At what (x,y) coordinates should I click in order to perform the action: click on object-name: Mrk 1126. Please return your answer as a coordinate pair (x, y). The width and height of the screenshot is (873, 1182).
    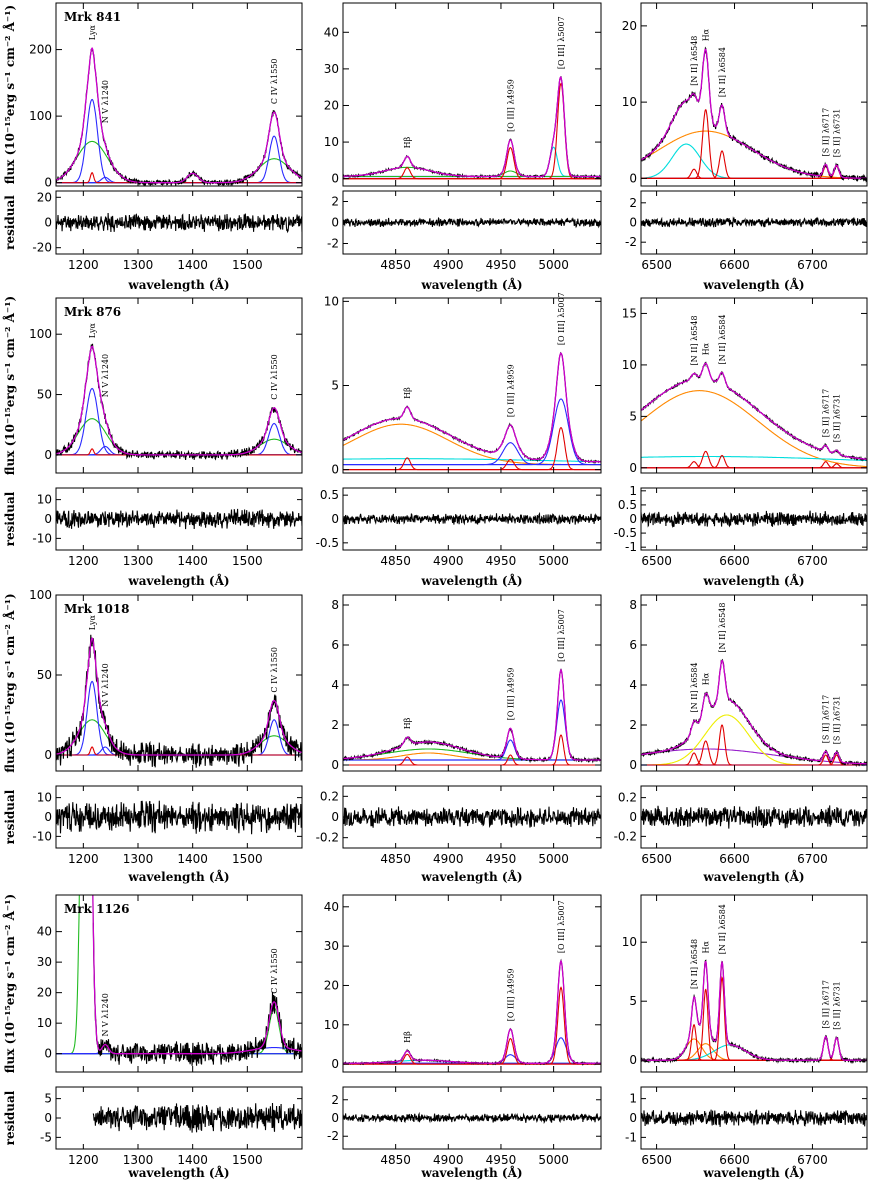
    Looking at the image, I should click on (97, 909).